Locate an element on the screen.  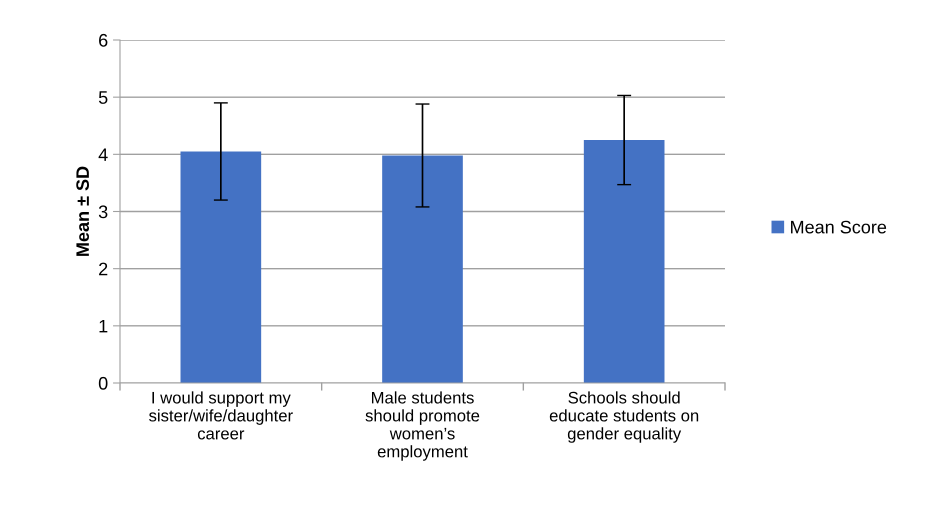
legend-label: Mean Score is located at coordinates (838, 227).